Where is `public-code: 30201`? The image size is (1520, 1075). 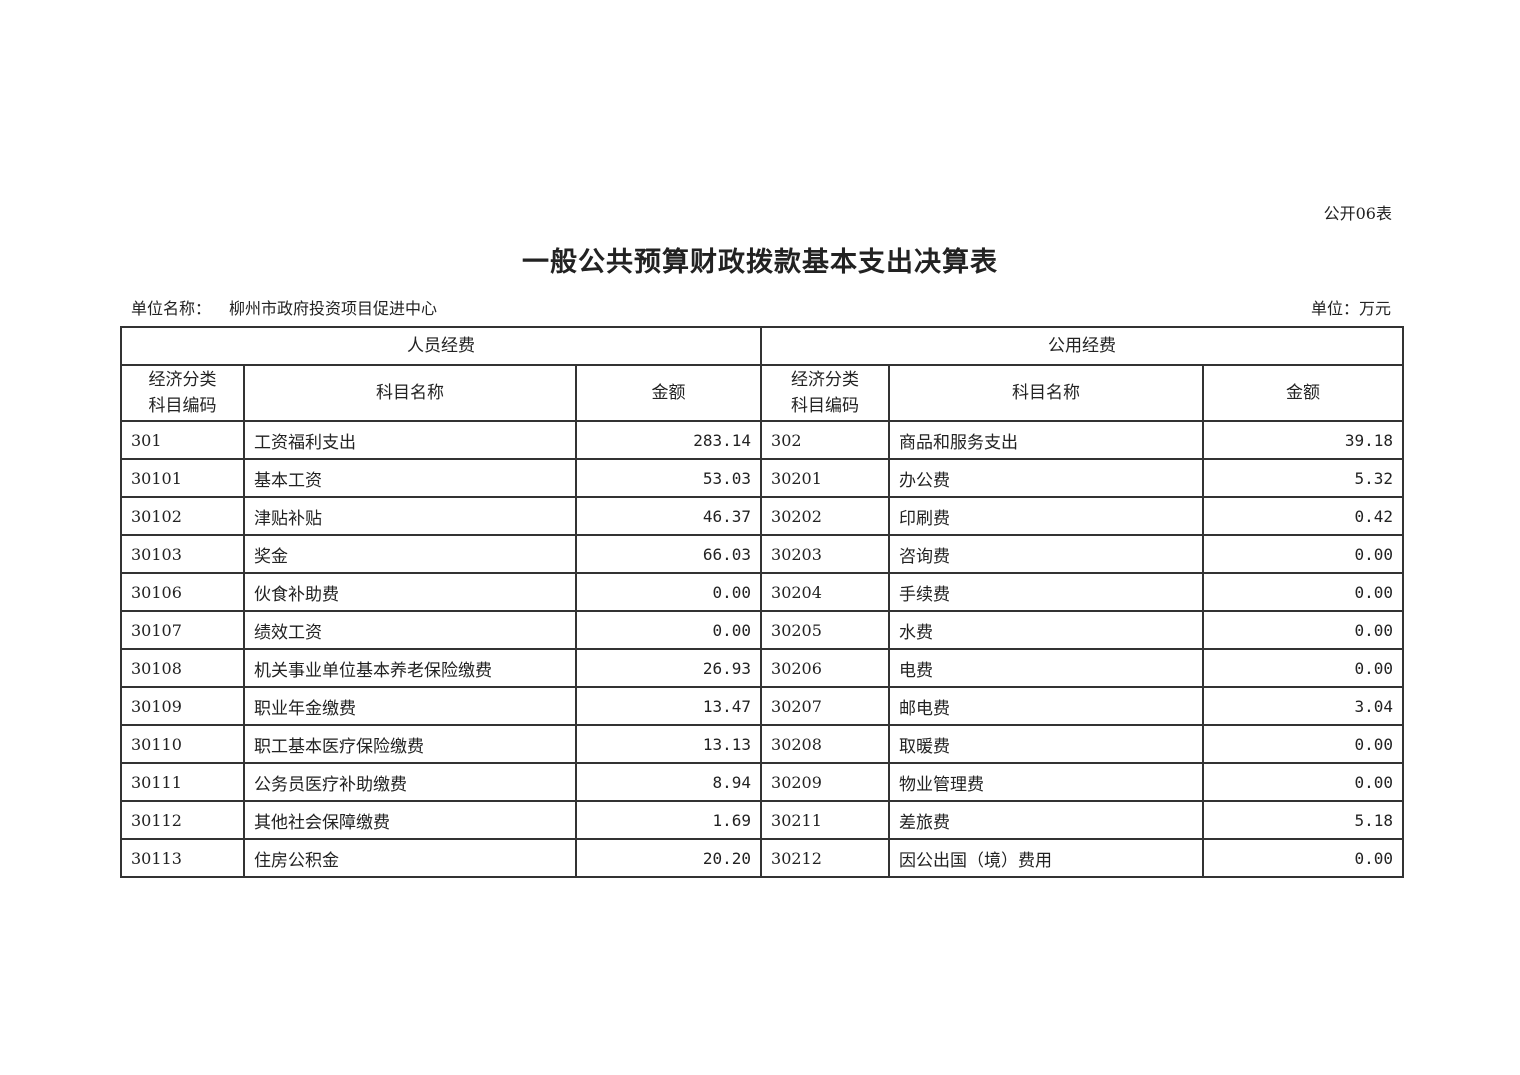
public-code: 30201 is located at coordinates (825, 478).